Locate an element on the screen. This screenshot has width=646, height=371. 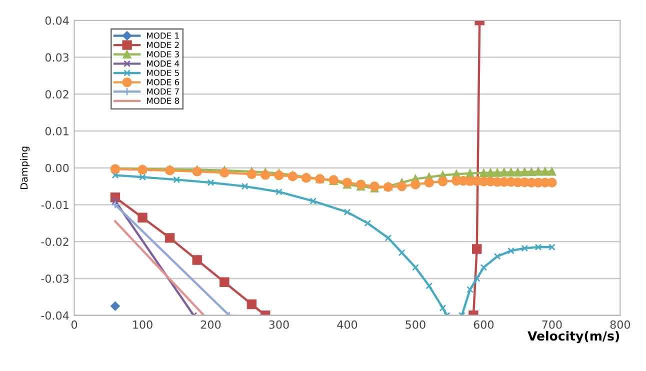
legend-label: MODE 4 is located at coordinates (163, 63).